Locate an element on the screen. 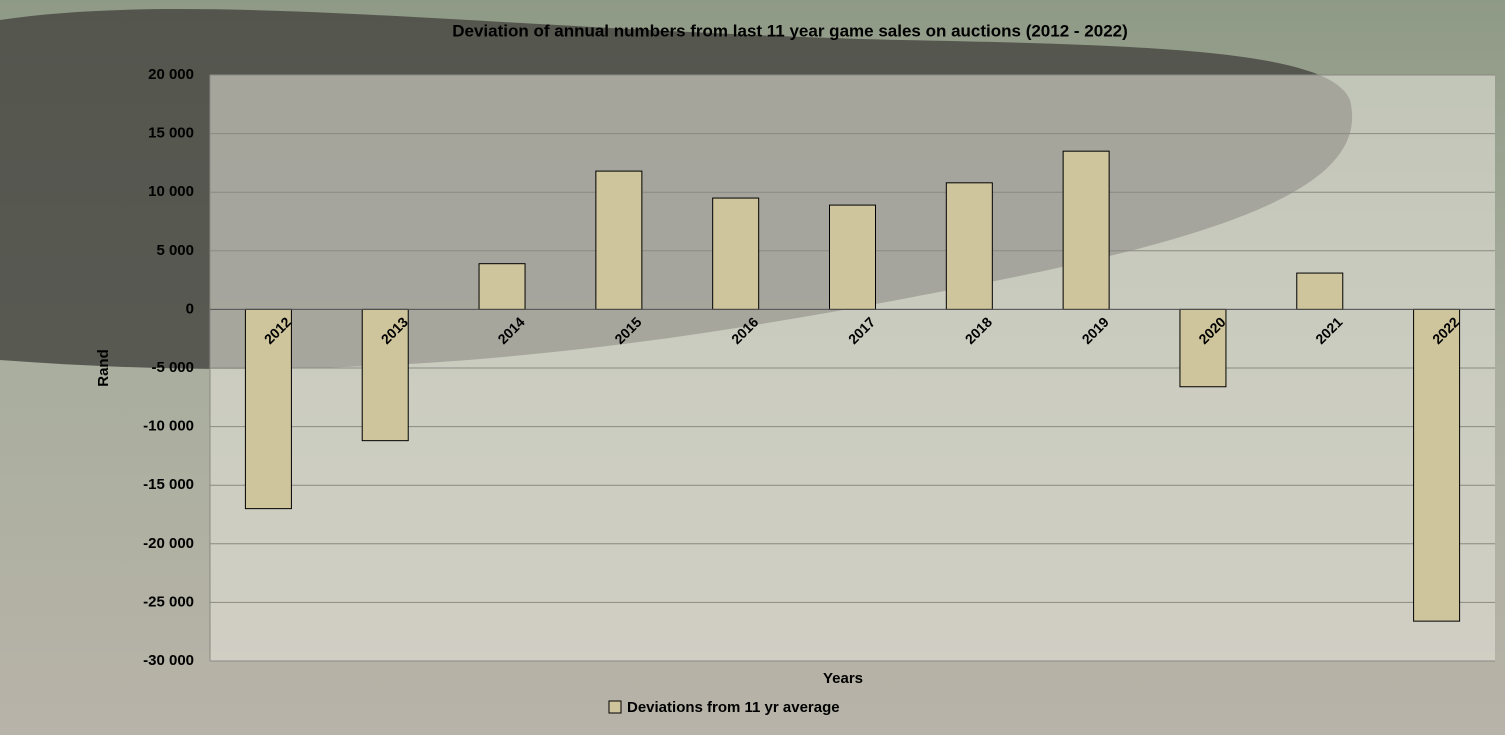 The image size is (1505, 740). y-tick-label: 0 is located at coordinates (190, 308).